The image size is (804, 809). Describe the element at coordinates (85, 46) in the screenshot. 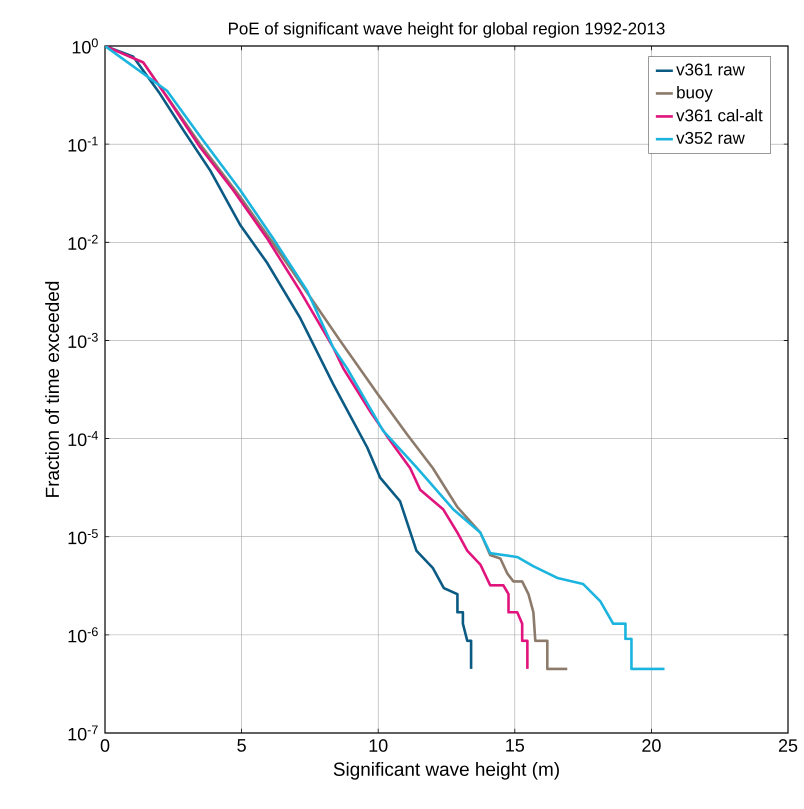

I see `y-tick-label: 10$^{0}$` at that location.